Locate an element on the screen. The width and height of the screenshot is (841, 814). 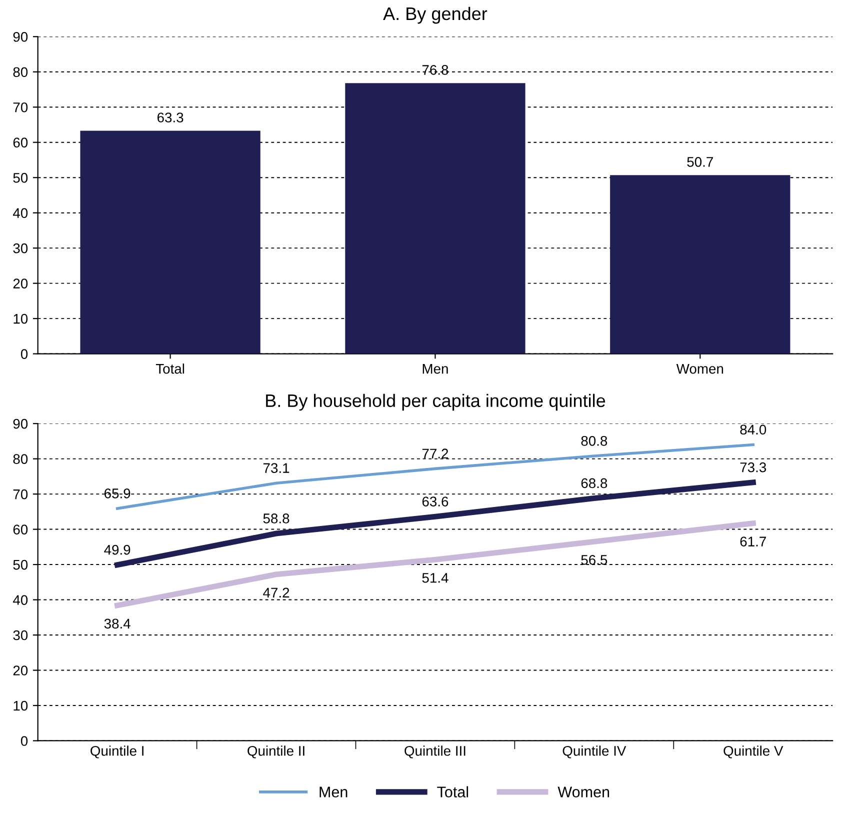
x-tick-label: Men is located at coordinates (435, 369).